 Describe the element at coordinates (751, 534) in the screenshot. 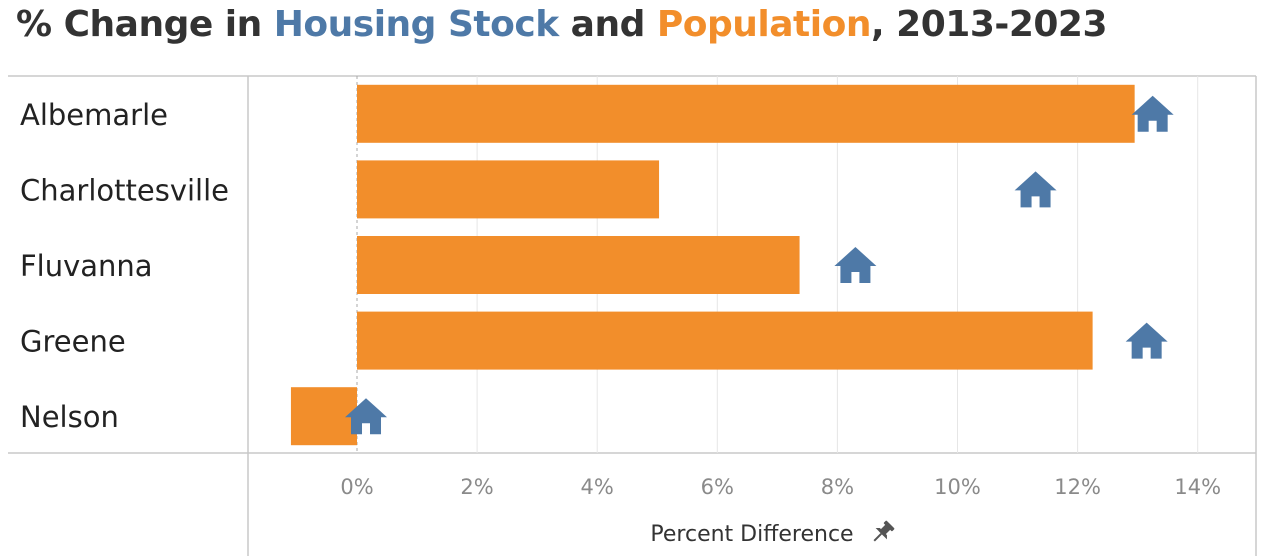

I see `x-axis-title: Percent Difference` at that location.